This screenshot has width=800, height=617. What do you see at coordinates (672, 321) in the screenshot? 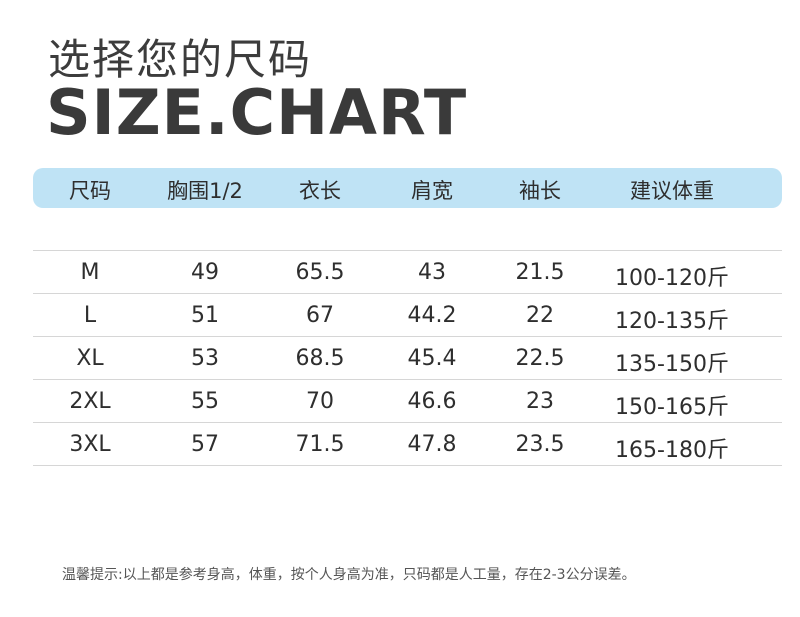
I see `table-cell: 120-135斤` at bounding box center [672, 321].